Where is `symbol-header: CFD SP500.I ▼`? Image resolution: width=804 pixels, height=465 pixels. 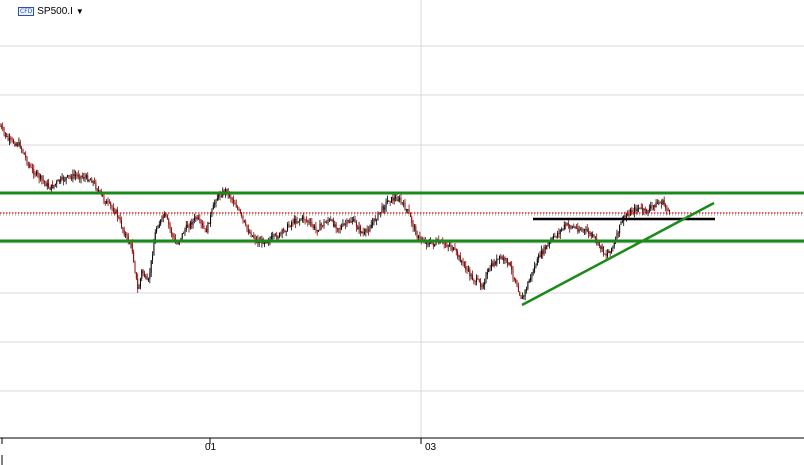 symbol-header: CFD SP500.I ▼ is located at coordinates (51, 11).